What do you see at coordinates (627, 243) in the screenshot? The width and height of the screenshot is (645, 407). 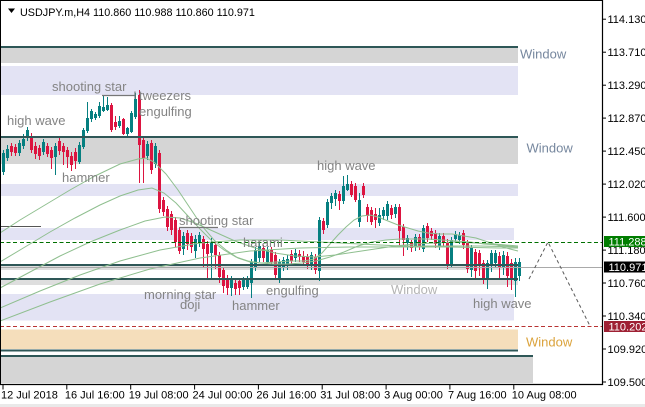 I see `svg-text: 111.288` at bounding box center [627, 243].